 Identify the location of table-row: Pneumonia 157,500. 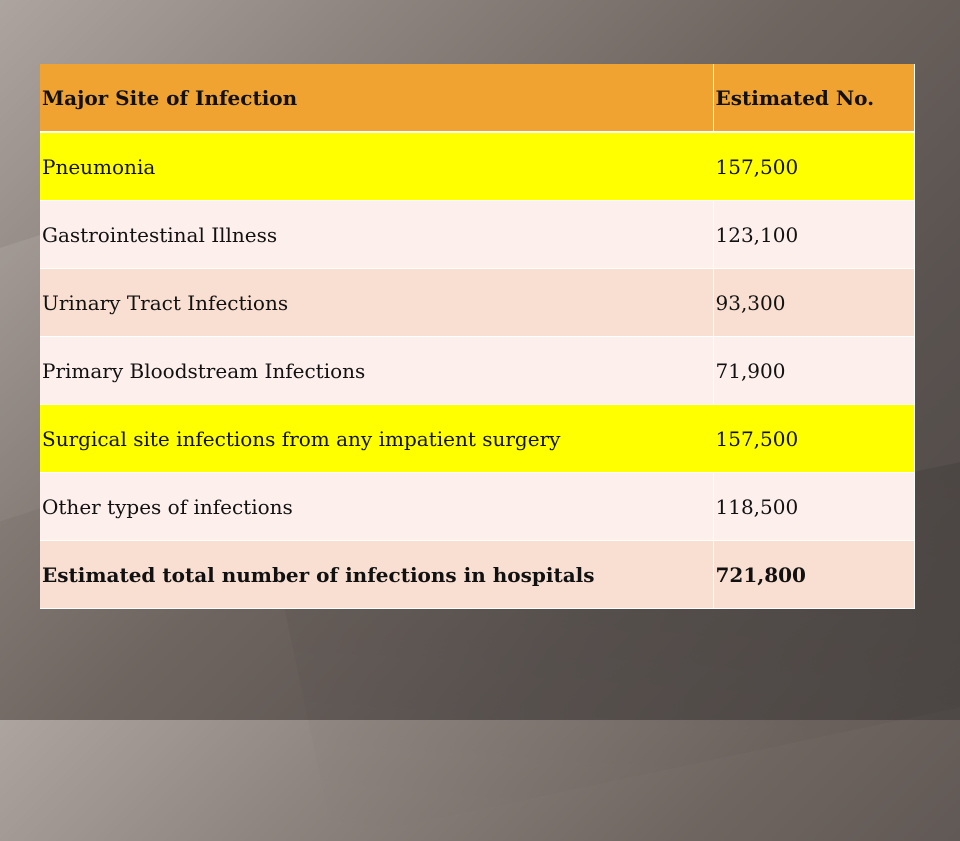
(477, 166).